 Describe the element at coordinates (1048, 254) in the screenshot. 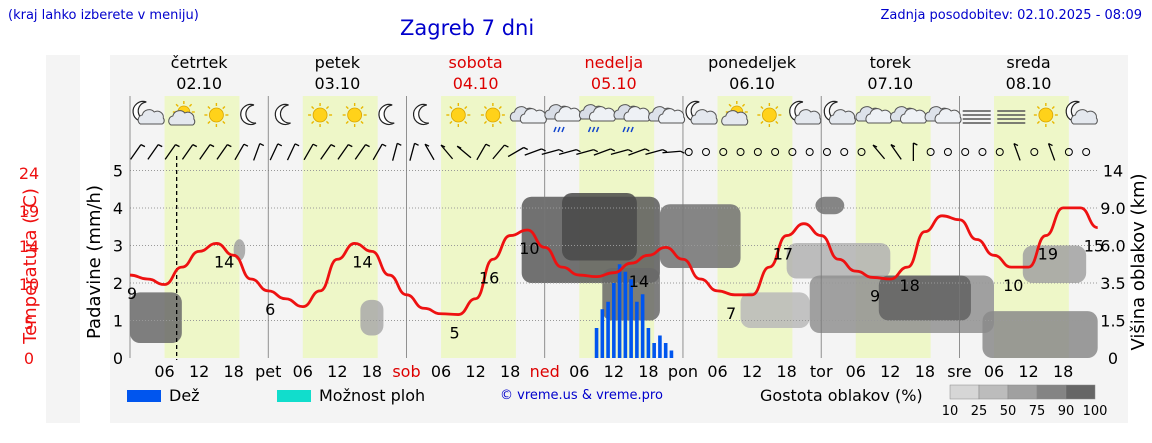

I see `temperature-label: 19` at that location.